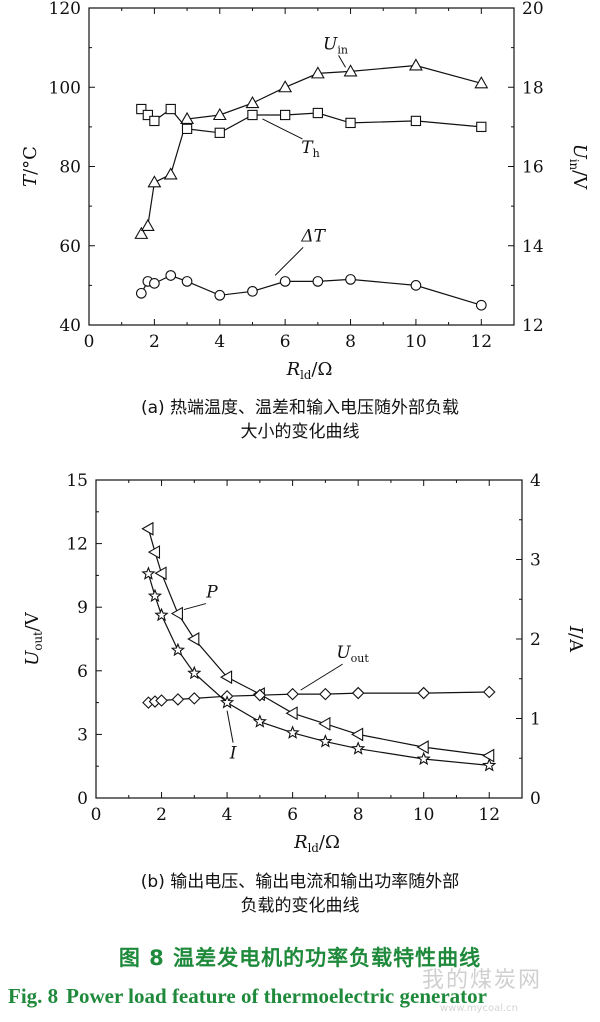 Image resolution: width=600 pixels, height=1022 pixels. What do you see at coordinates (479, 1008) in the screenshot?
I see `watermark-url: www.mycoal.cn` at bounding box center [479, 1008].